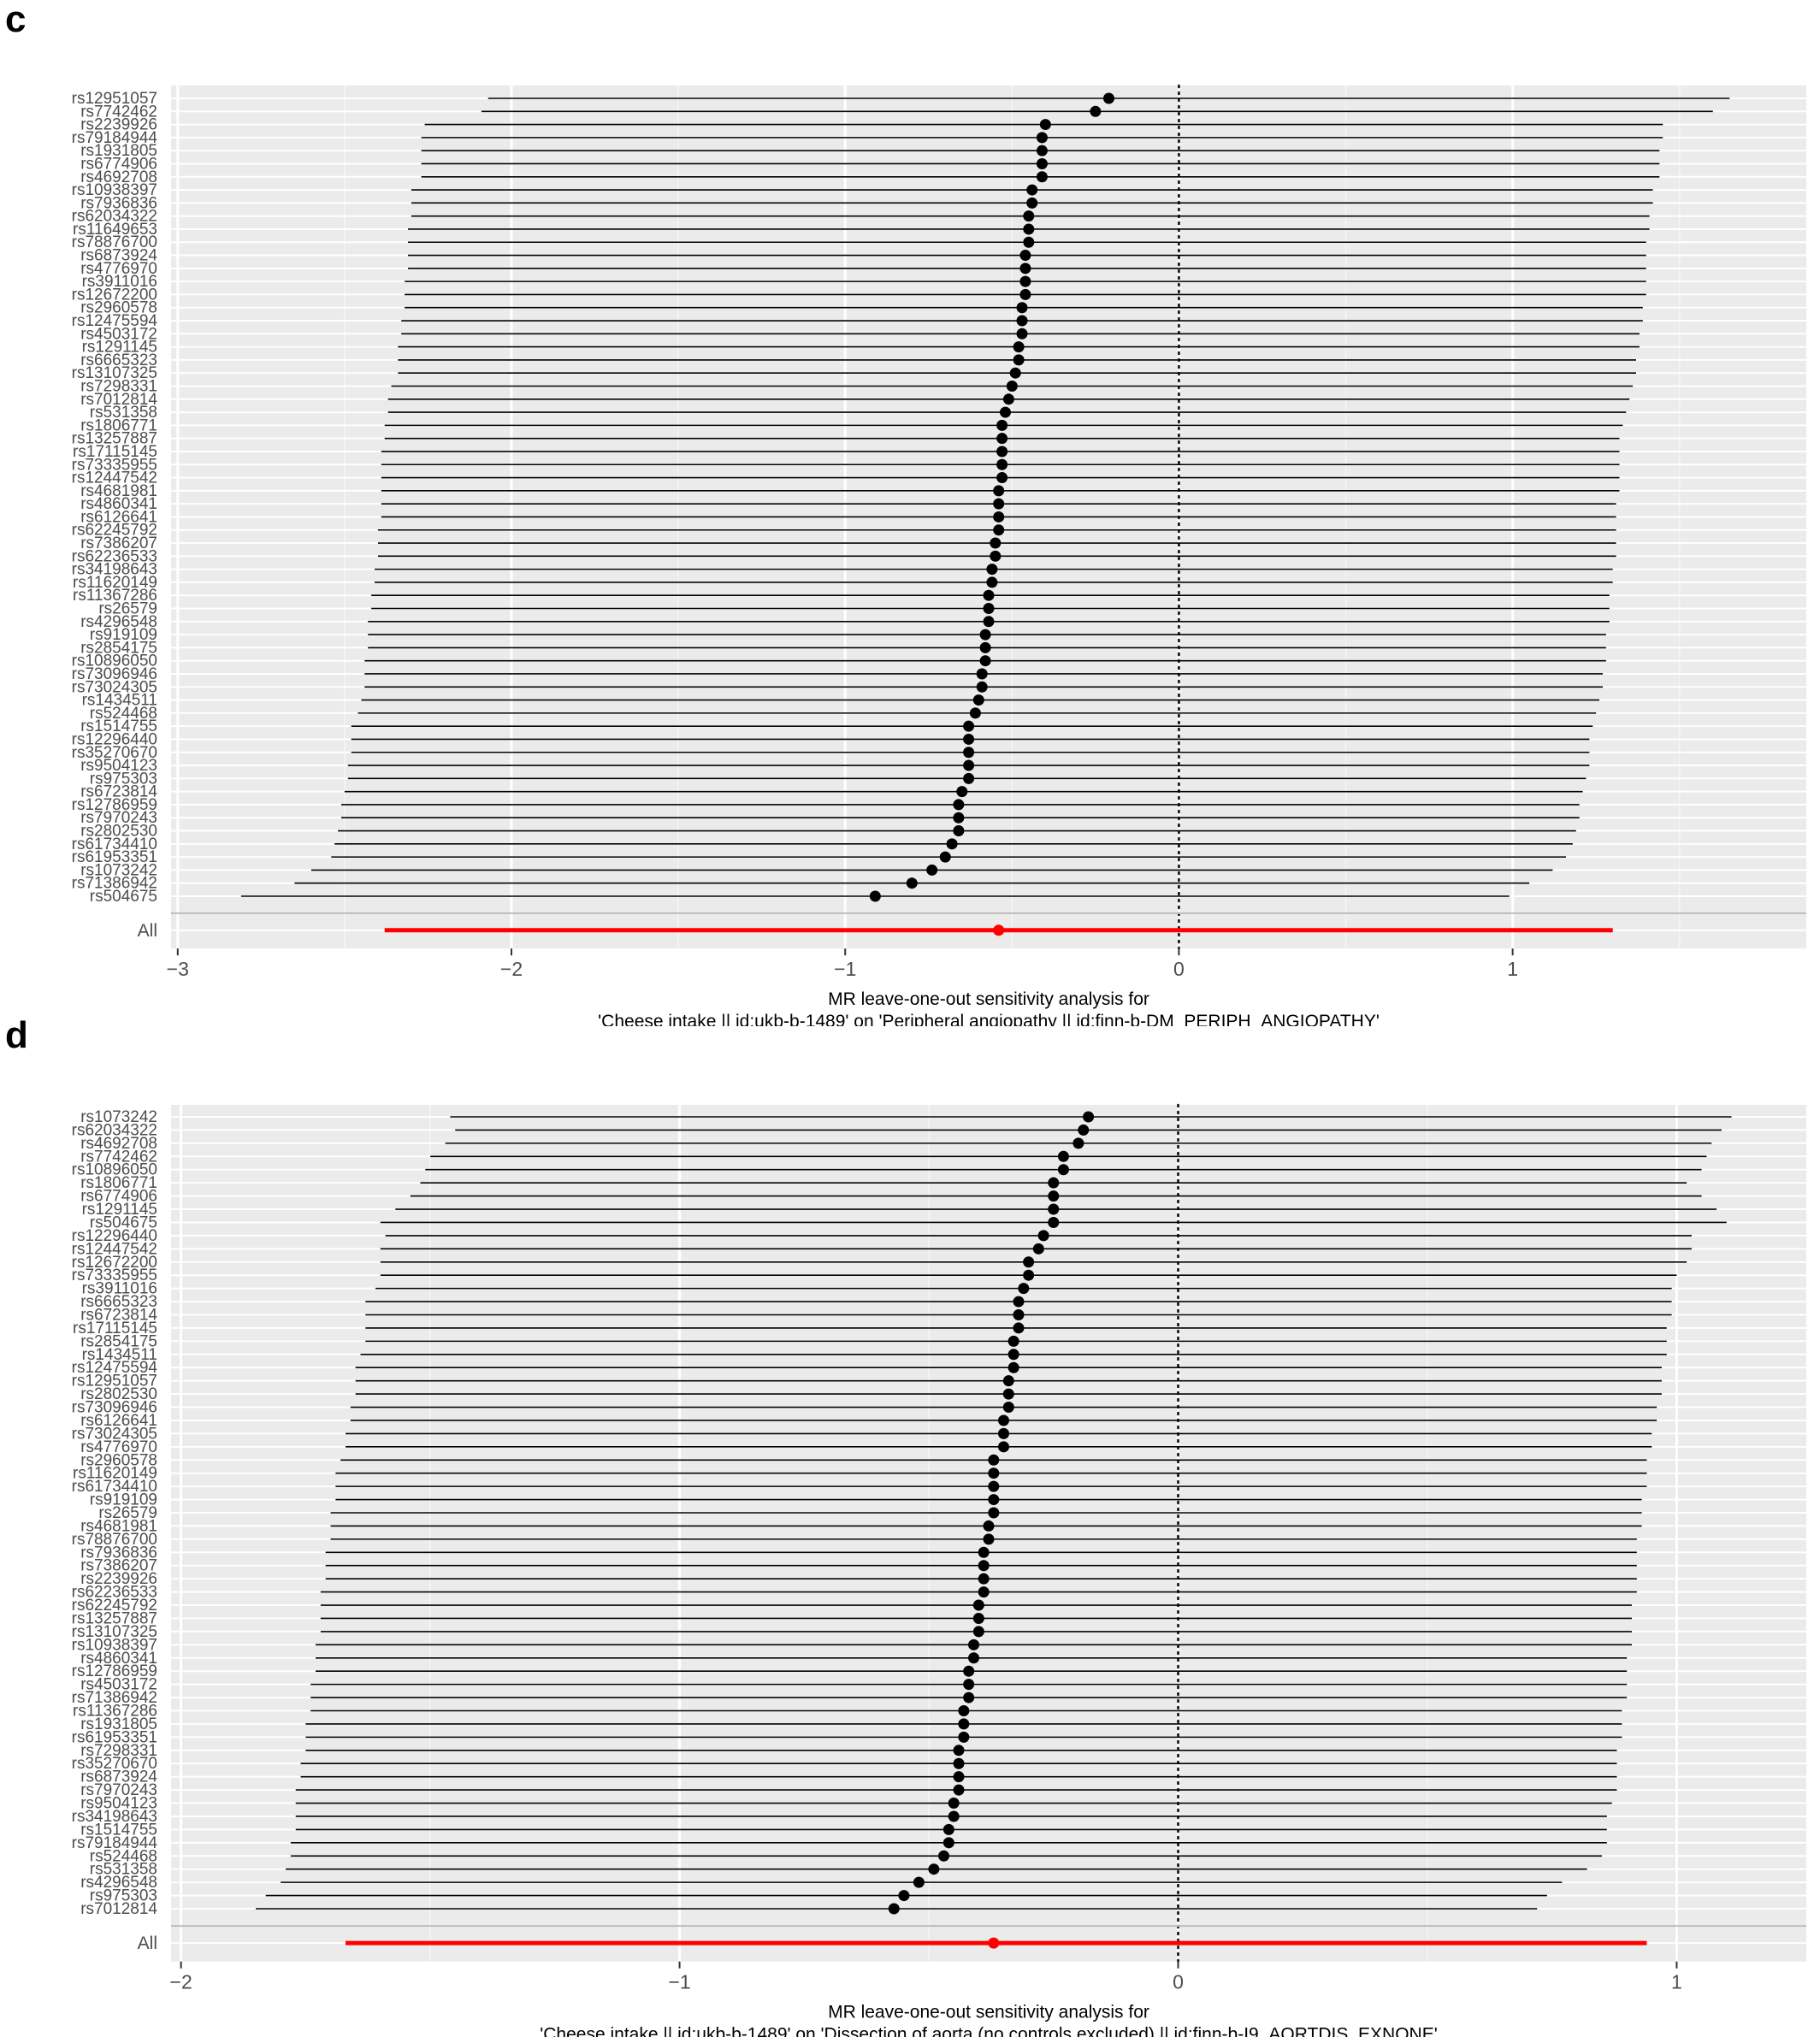 This screenshot has width=1820, height=2037. What do you see at coordinates (114, 217) in the screenshot?
I see `snp-label: rs62034322` at bounding box center [114, 217].